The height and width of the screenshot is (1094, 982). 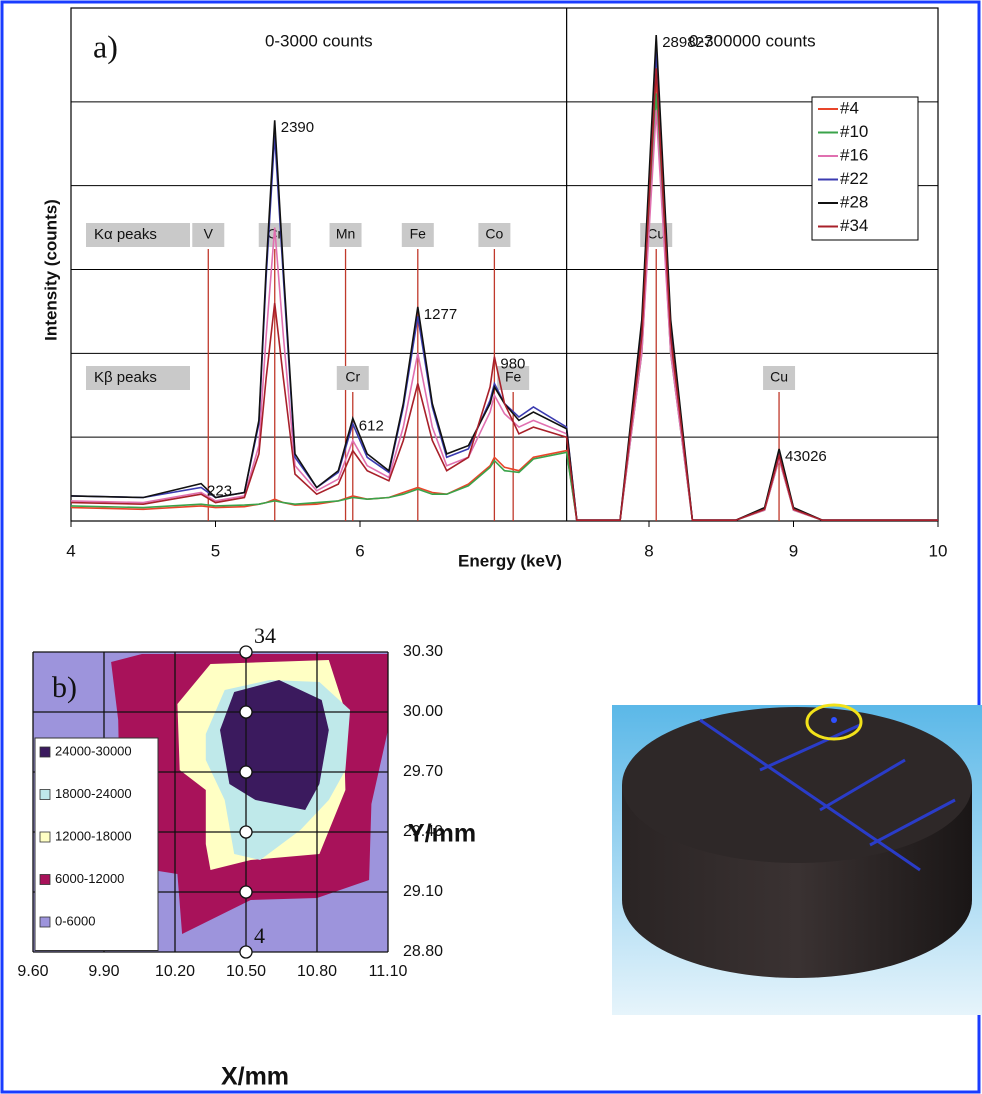 What do you see at coordinates (93, 835) in the screenshot?
I see `legend-label: 12000-18000` at bounding box center [93, 835].